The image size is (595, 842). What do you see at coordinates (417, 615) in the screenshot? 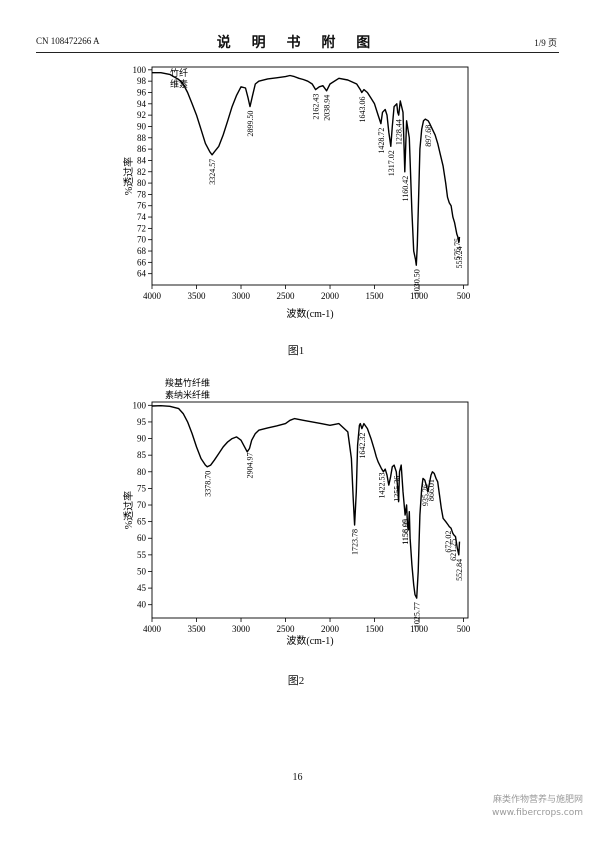
I see `peak-label: 1025.77` at bounding box center [417, 615].